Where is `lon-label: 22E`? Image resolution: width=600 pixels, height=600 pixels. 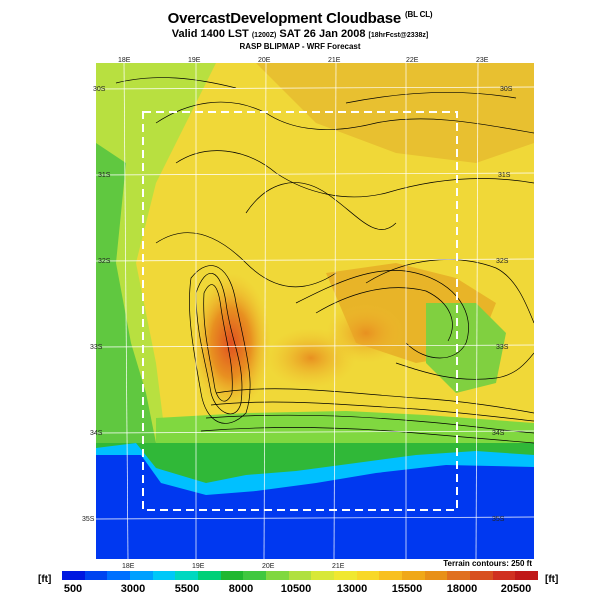
lon-label: 22E is located at coordinates (412, 60).